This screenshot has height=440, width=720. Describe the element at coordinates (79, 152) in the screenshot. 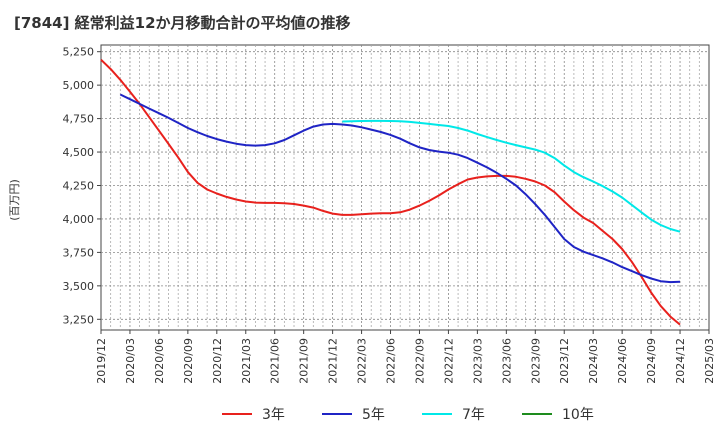

I see `y-tick-label: 4,500` at that location.